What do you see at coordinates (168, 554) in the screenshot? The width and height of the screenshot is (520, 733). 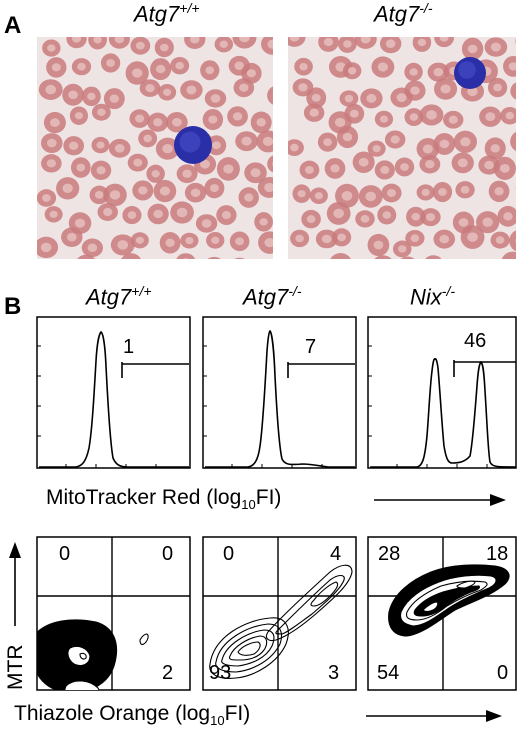 I see `quadrant-value-1-ur: 0` at bounding box center [168, 554].